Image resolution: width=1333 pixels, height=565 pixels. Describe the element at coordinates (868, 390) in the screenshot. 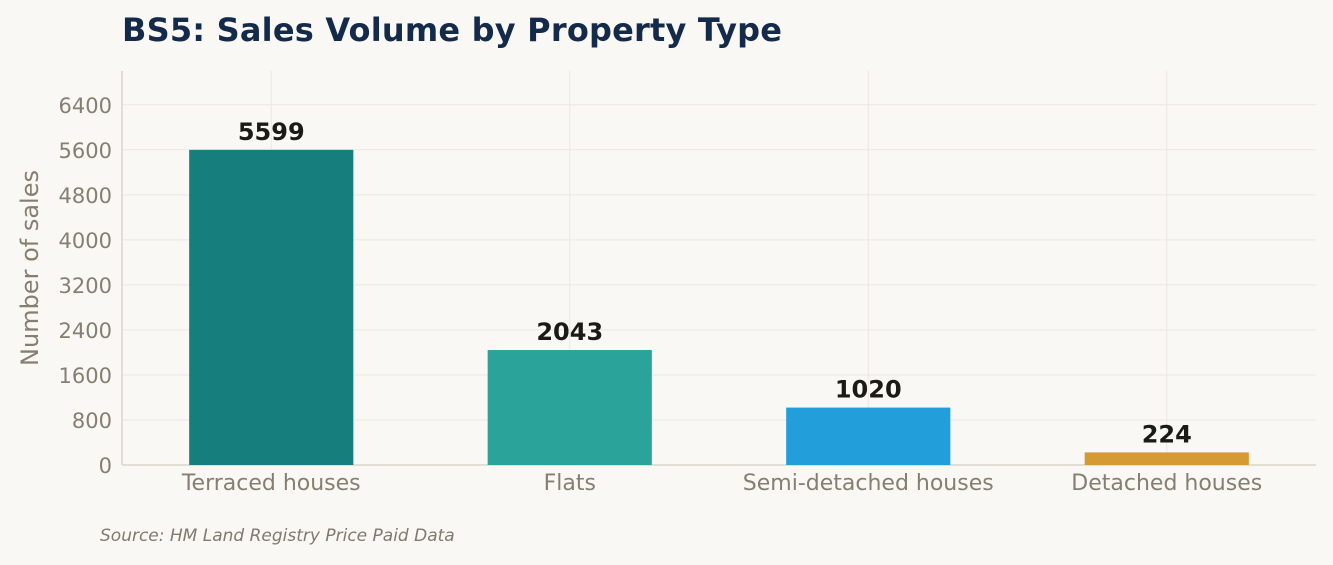

I see `bar-value-label: 1020` at that location.